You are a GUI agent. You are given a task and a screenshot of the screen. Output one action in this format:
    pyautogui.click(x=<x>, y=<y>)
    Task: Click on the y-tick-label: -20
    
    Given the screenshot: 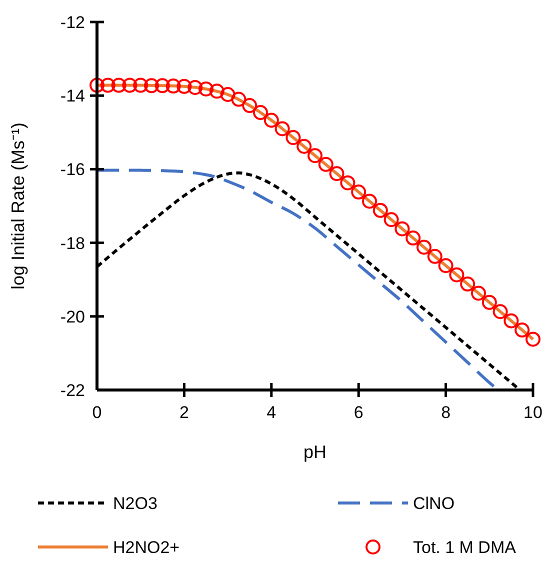 What is the action you would take?
    pyautogui.click(x=72, y=316)
    